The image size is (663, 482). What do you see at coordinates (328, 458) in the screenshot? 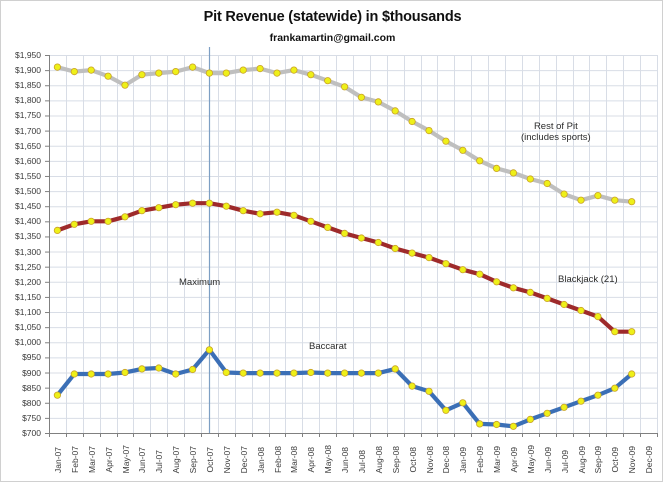
I see `x-axis-tick-label: May-08` at bounding box center [328, 458].